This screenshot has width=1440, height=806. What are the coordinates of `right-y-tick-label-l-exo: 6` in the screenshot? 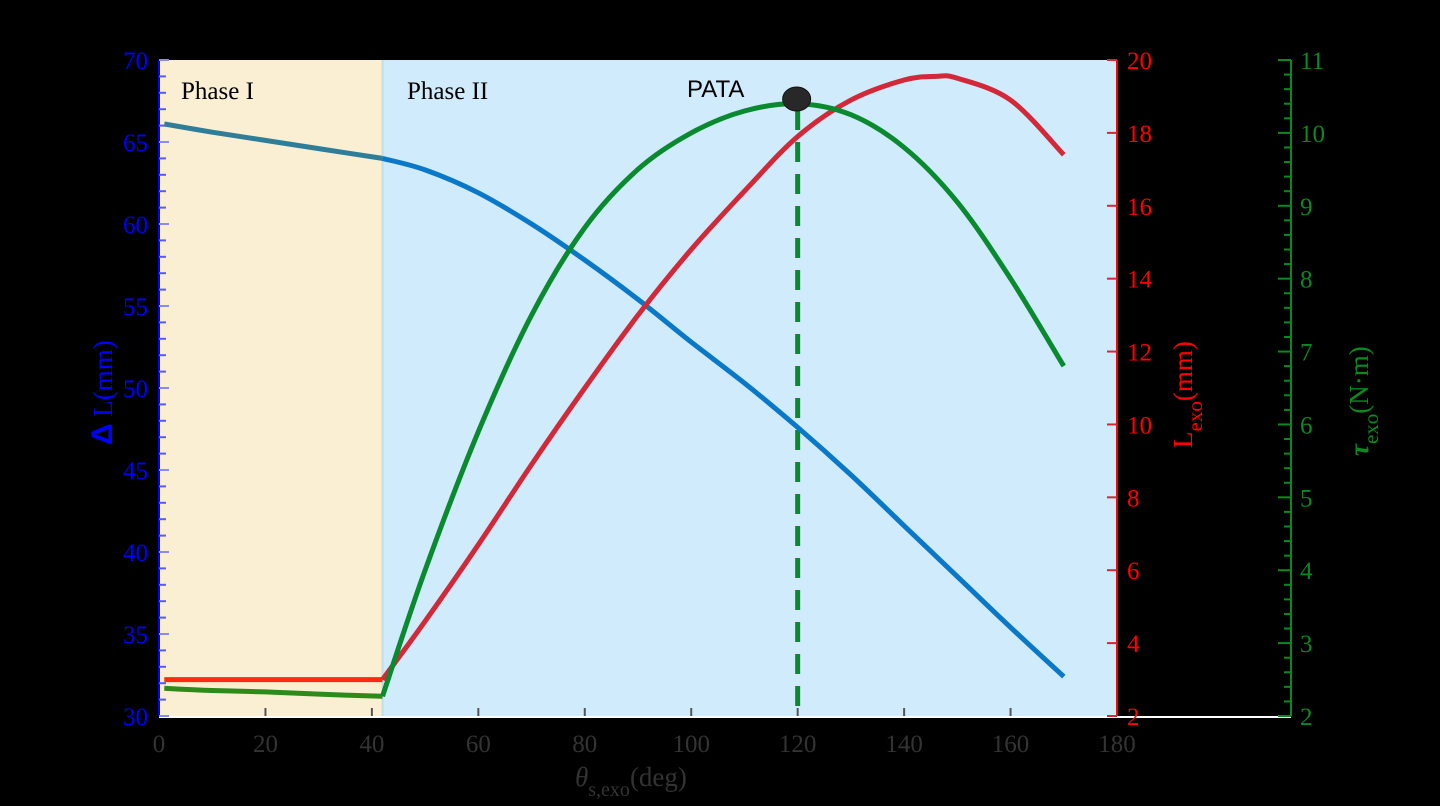 It's located at (1133, 571).